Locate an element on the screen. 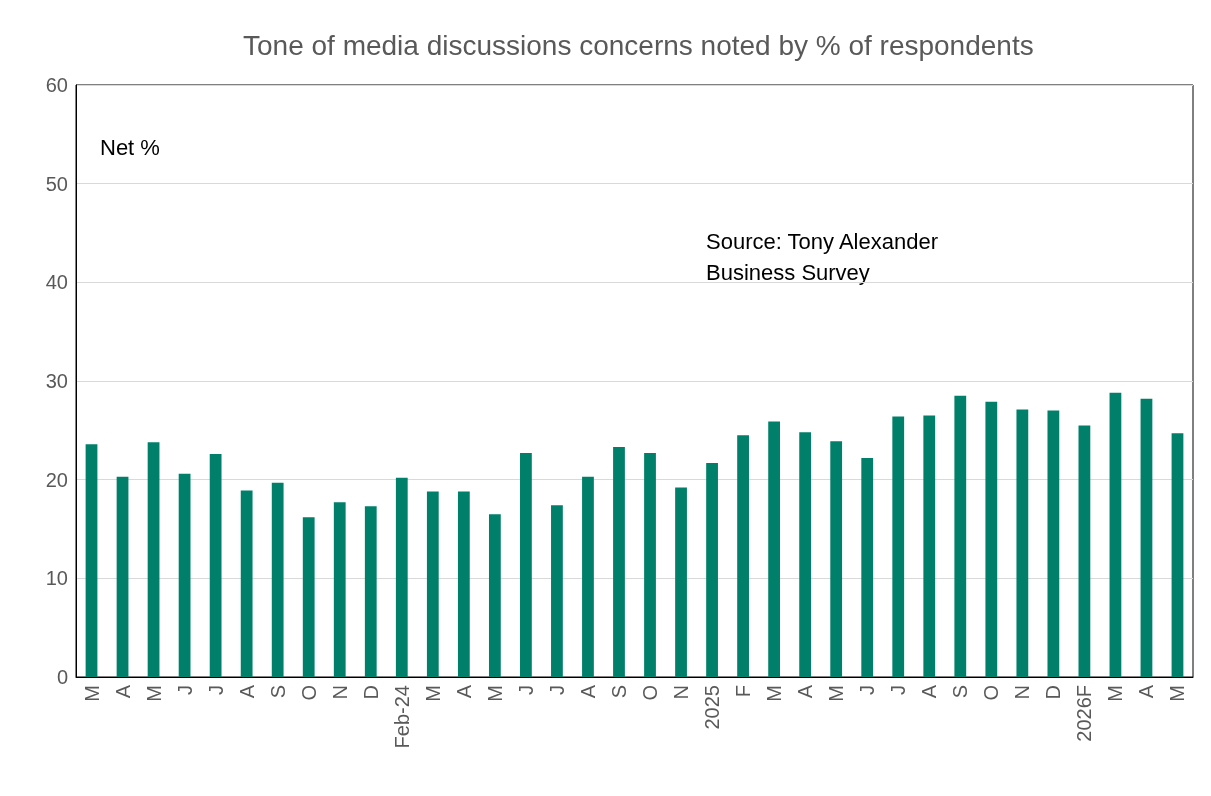 This screenshot has height=796, width=1211. y-tick-label: 10 is located at coordinates (56, 578).